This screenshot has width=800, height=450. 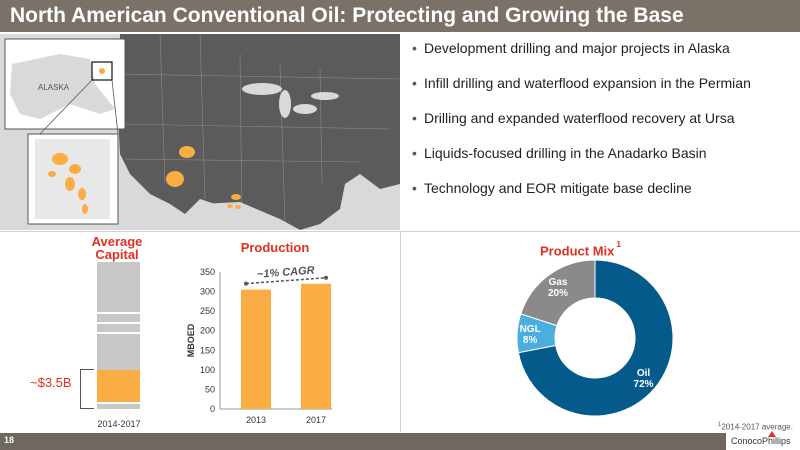 I want to click on cagr-arrow-end, so click(x=326, y=277).